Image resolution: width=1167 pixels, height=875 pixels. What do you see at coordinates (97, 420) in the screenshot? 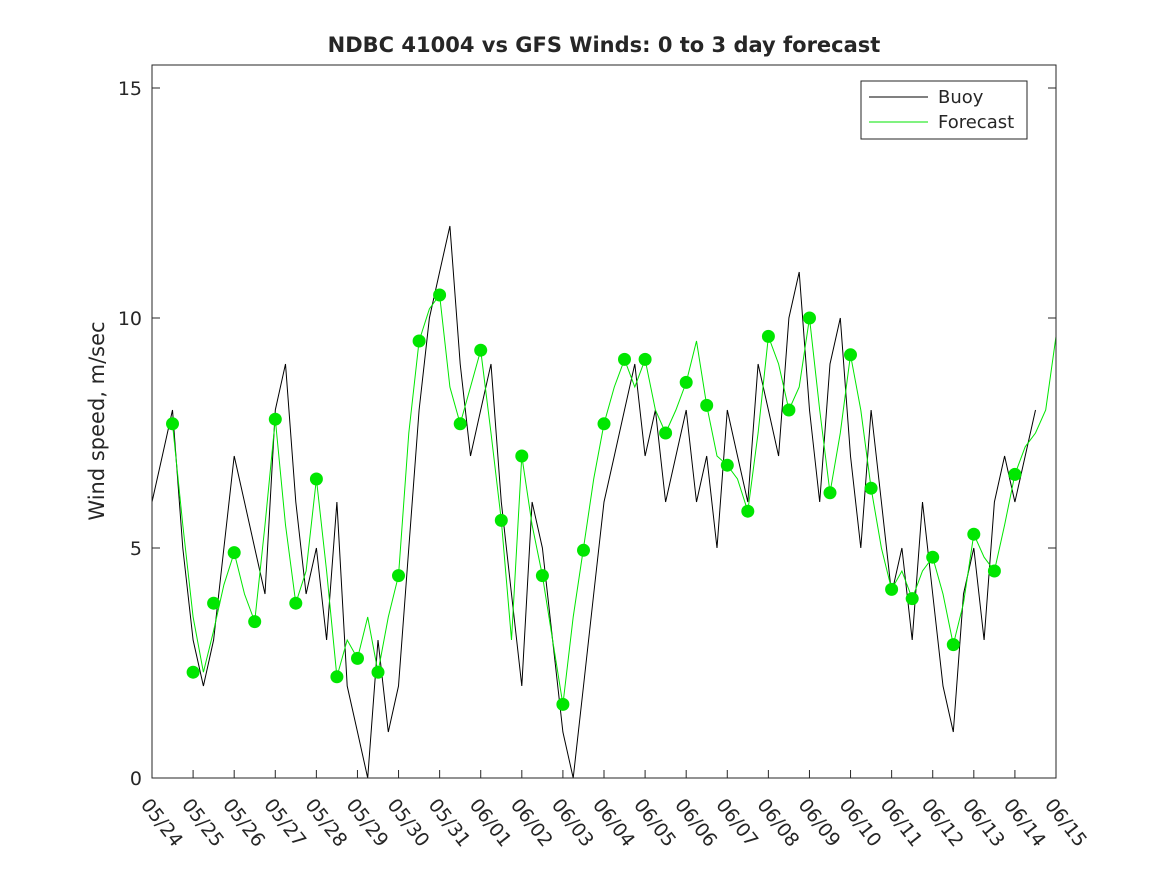
I see `y-axis-label: Wind speed, m/sec` at bounding box center [97, 420].